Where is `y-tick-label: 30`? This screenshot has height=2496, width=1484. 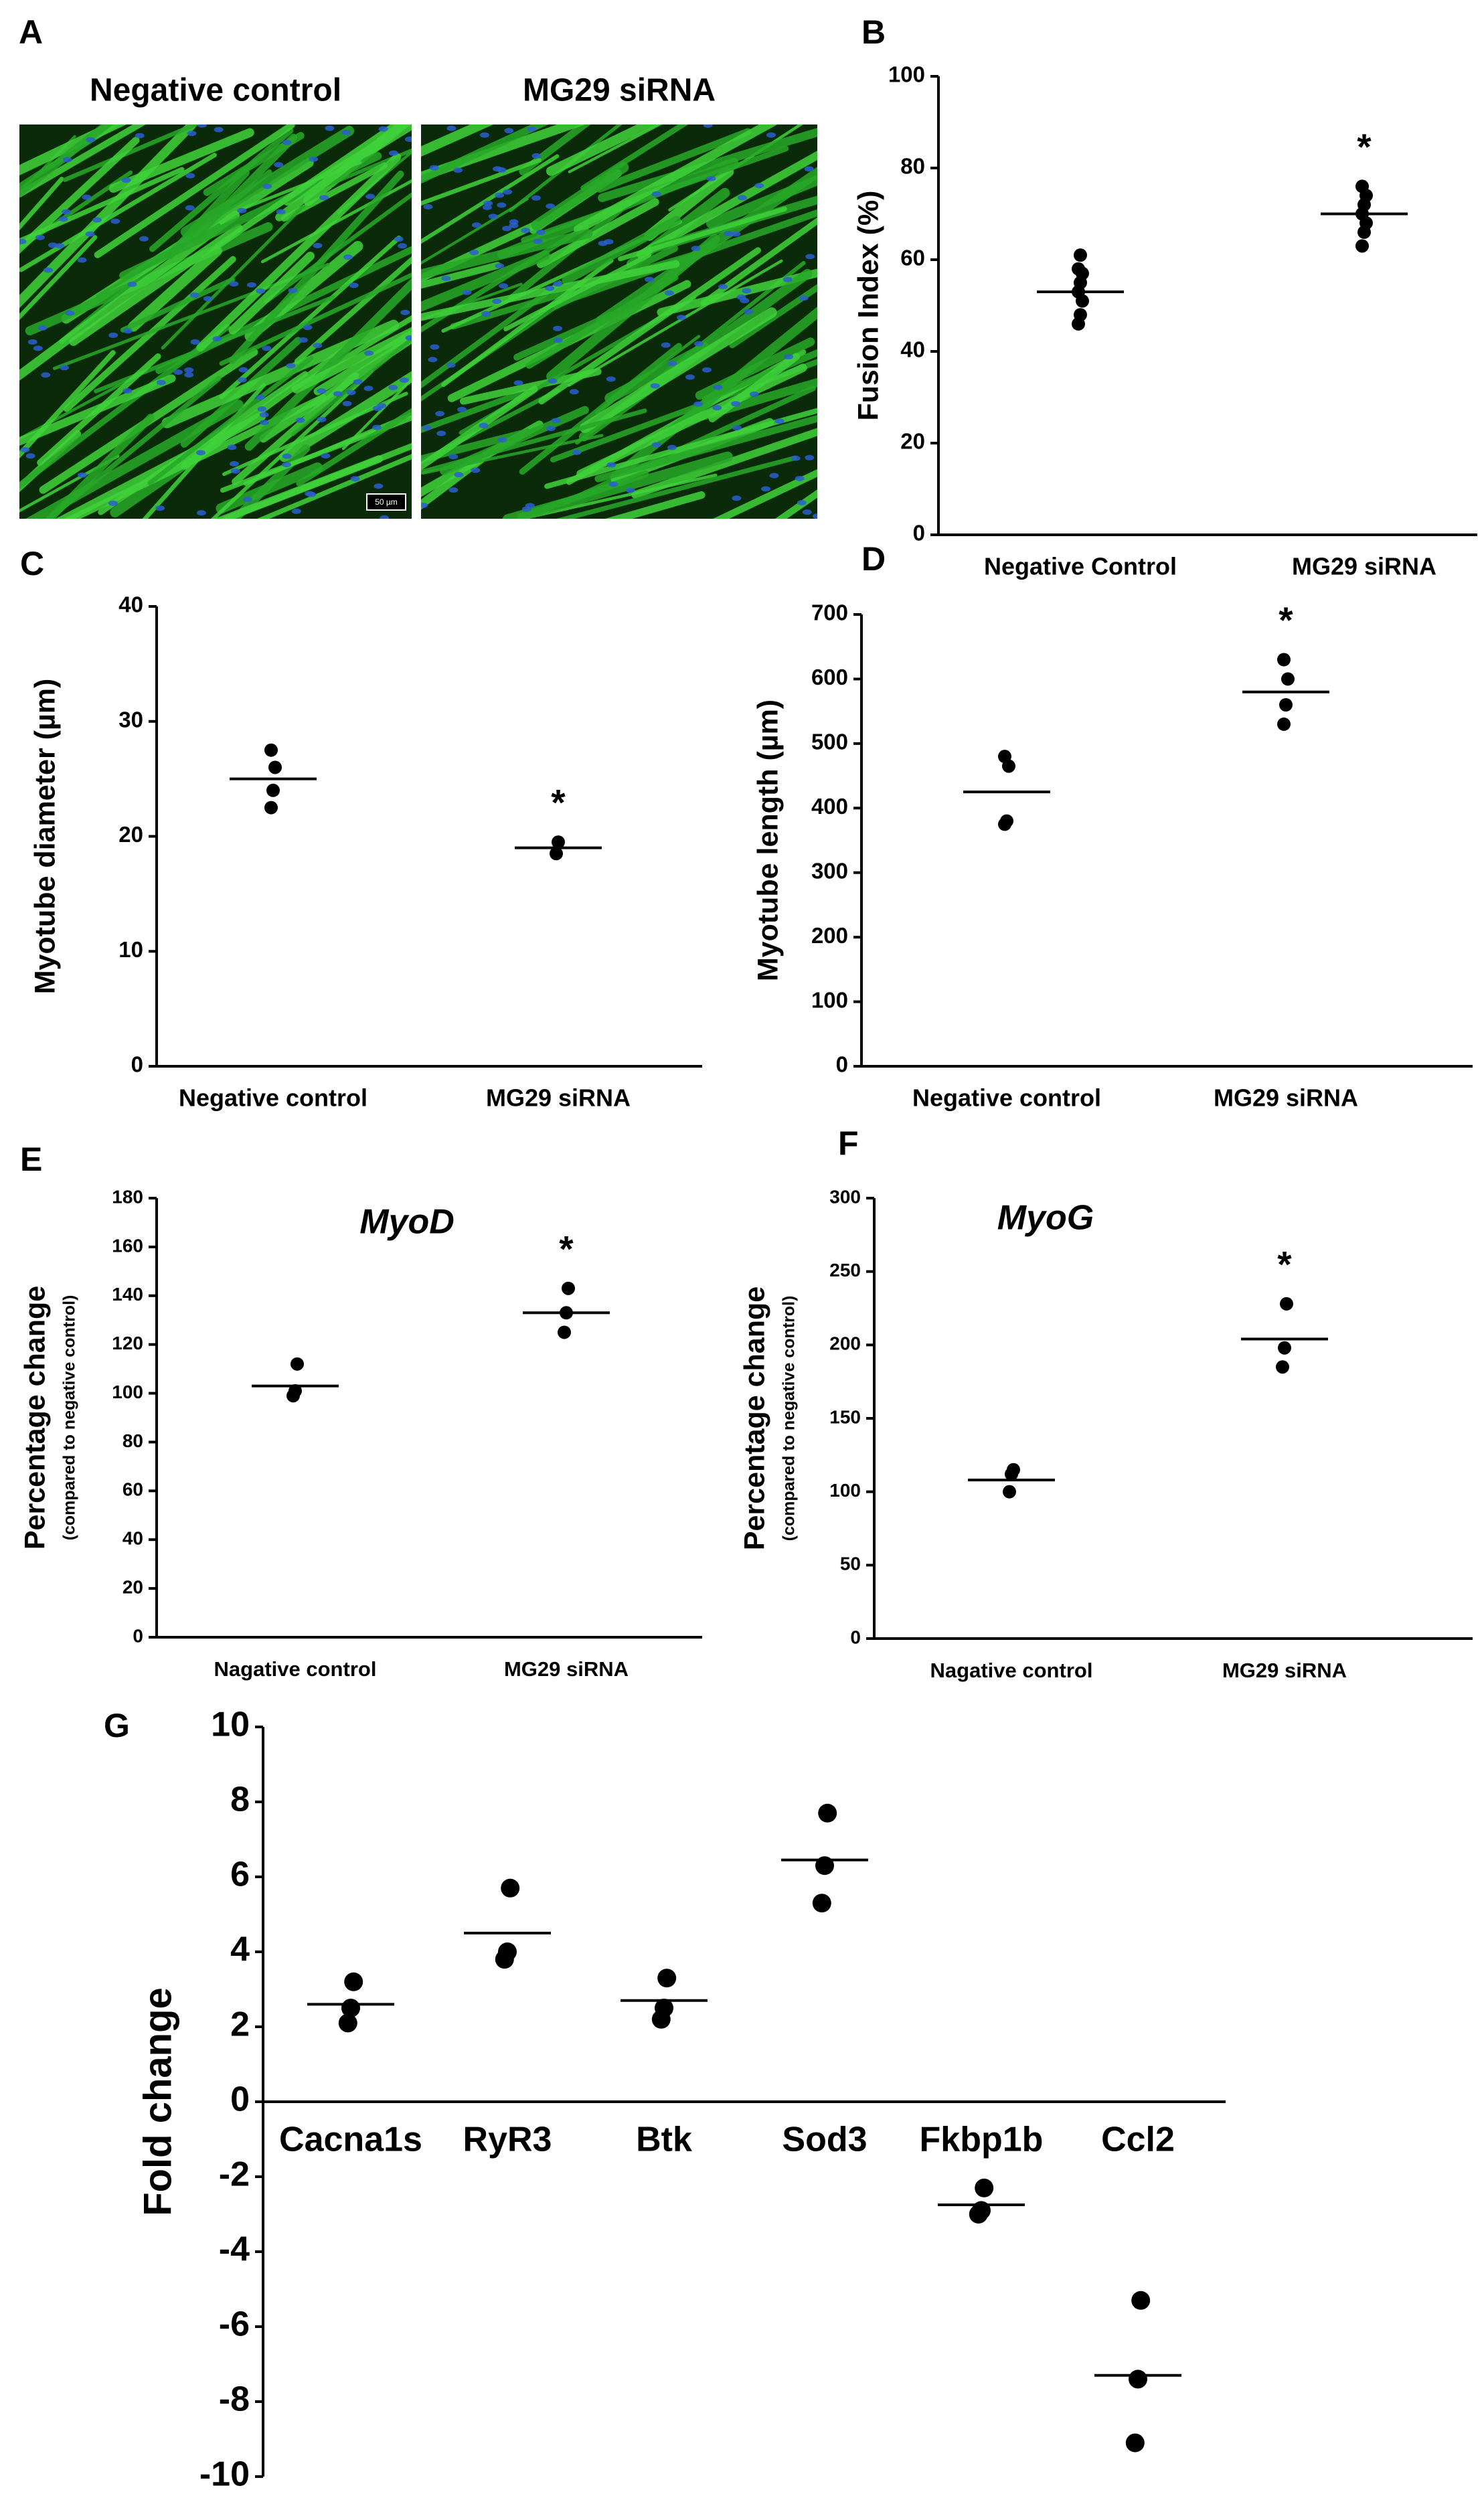 y-tick-label: 30 is located at coordinates (131, 720).